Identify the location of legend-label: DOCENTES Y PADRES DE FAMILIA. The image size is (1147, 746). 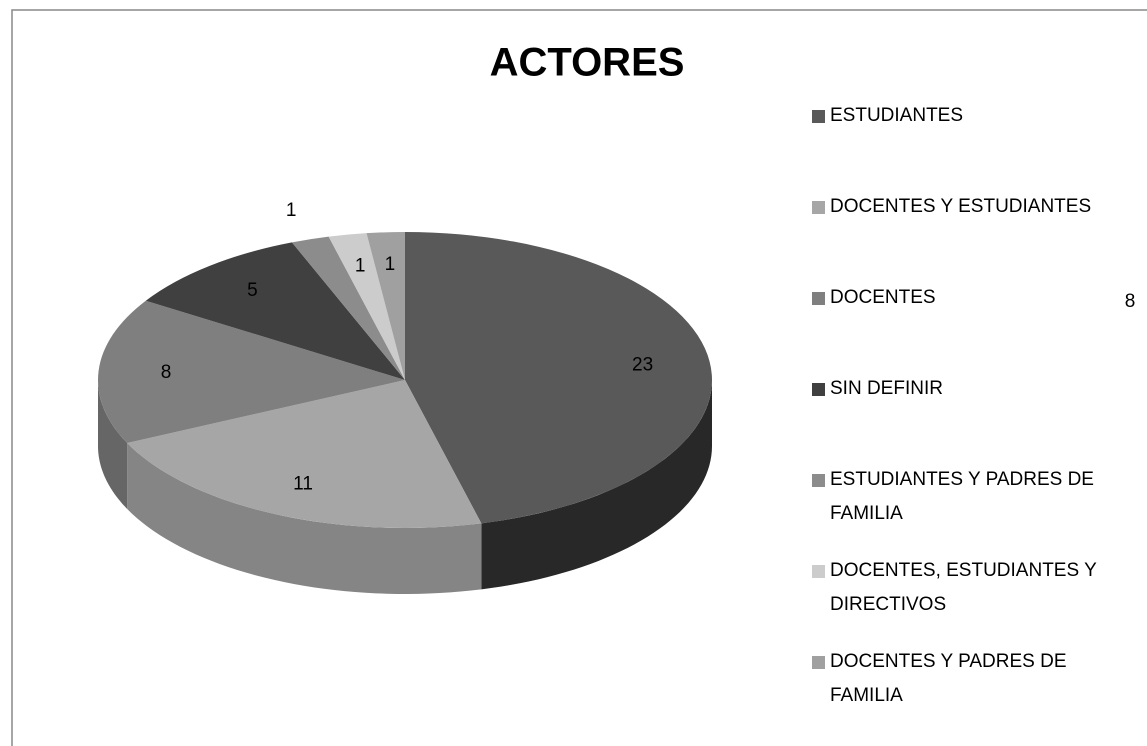
(948, 678).